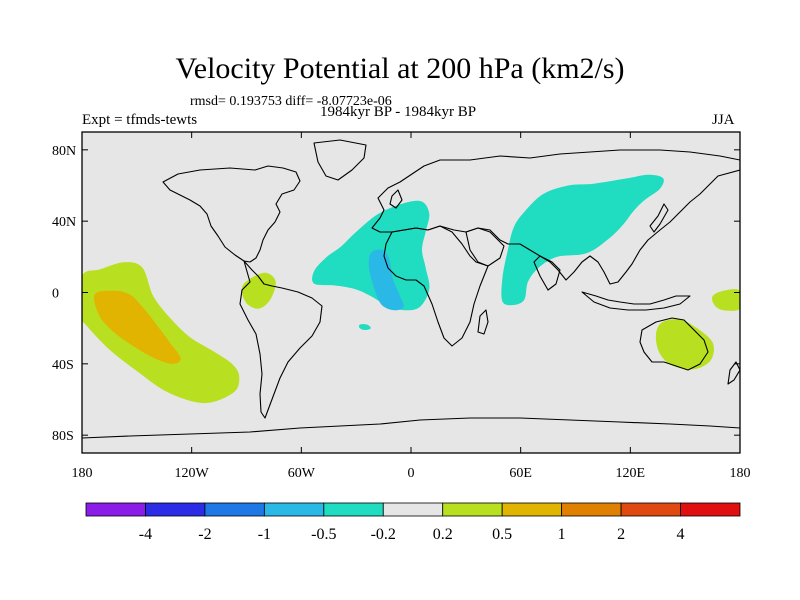 The width and height of the screenshot is (800, 600). Describe the element at coordinates (723, 120) in the screenshot. I see `season-label: JJA` at that location.